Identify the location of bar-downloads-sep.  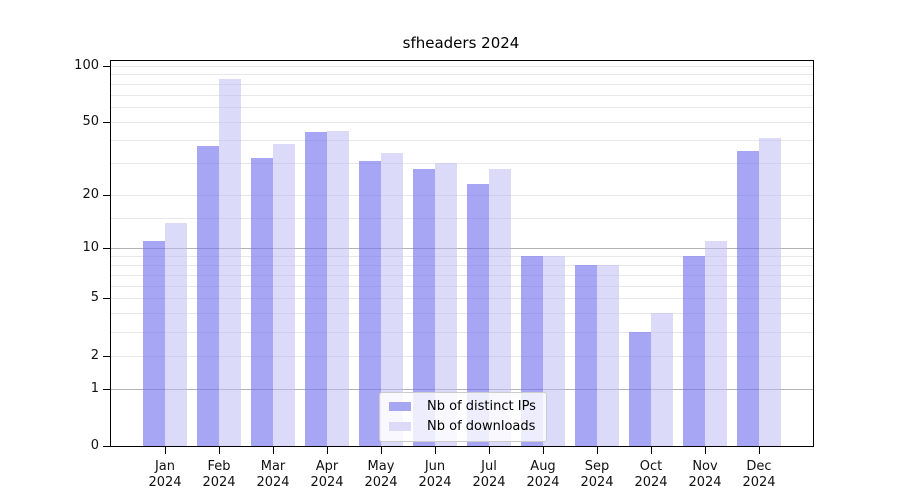
(608, 355).